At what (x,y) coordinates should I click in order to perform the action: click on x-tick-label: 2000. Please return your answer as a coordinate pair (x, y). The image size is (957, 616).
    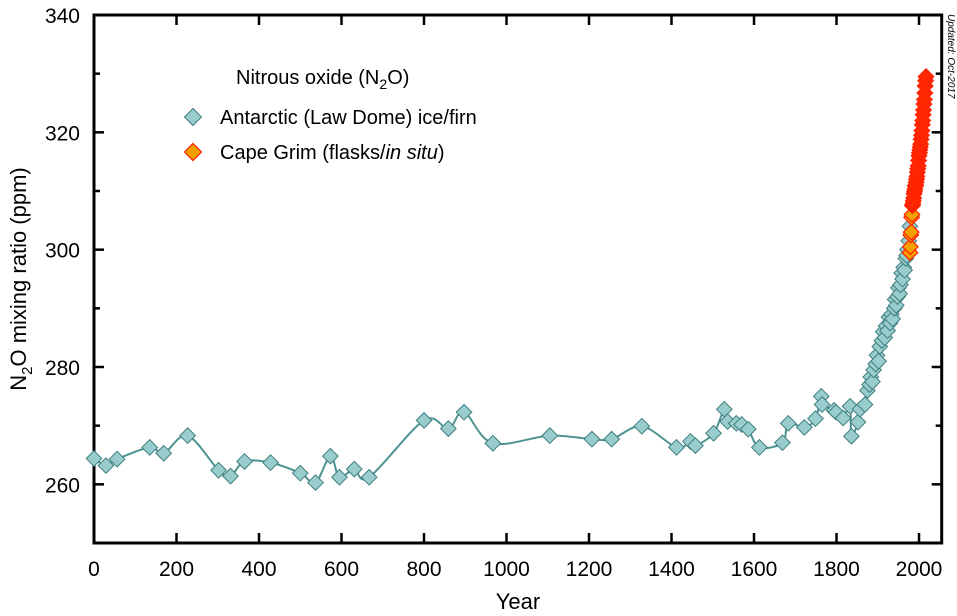
    Looking at the image, I should click on (919, 569).